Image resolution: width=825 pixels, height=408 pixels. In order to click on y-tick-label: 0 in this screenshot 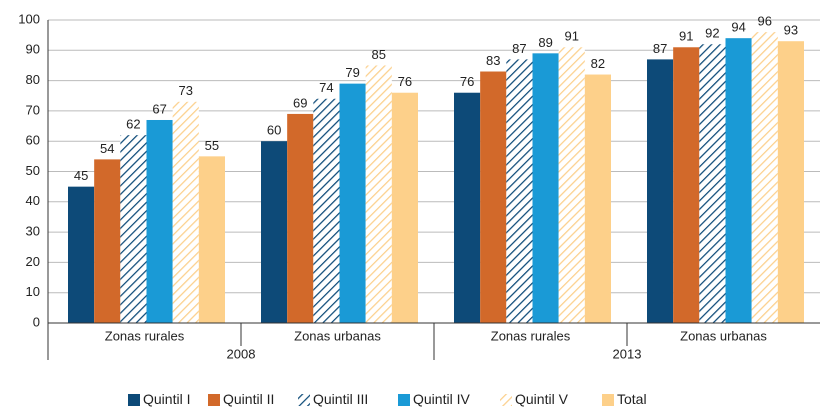, I will do `click(36, 321)`.